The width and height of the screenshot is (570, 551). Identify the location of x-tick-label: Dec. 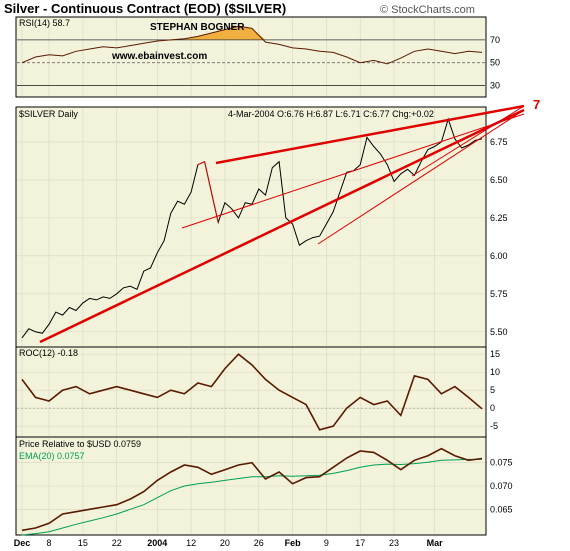
(22, 543).